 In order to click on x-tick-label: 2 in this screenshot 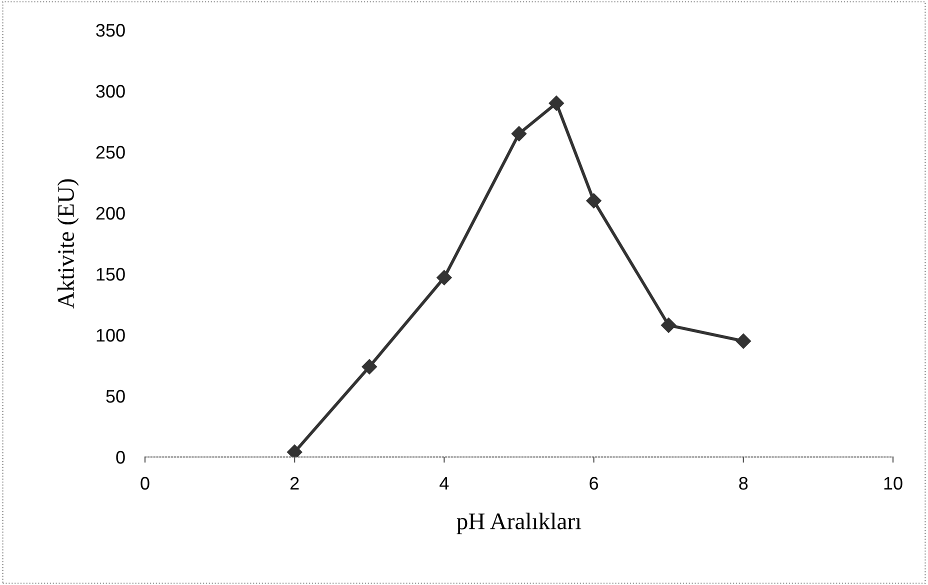, I will do `click(294, 483)`.